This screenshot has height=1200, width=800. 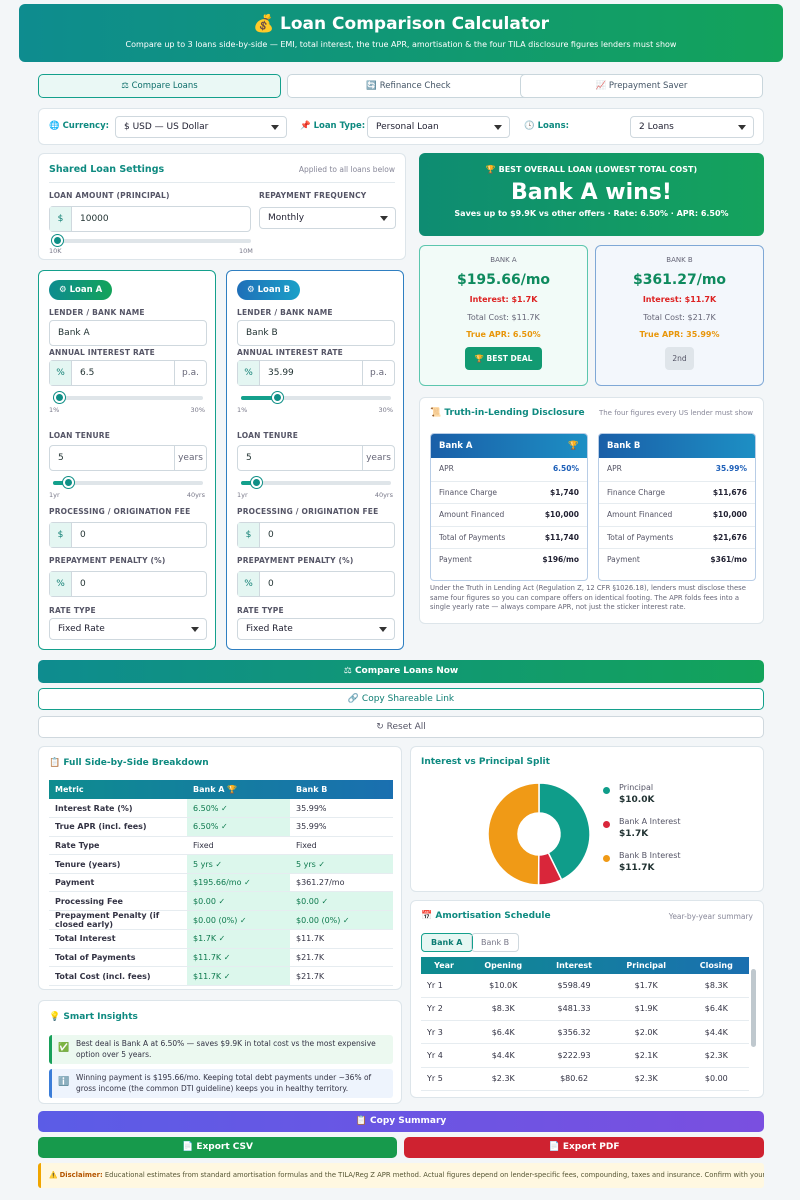 I want to click on slider-max: 10M, so click(x=246, y=251).